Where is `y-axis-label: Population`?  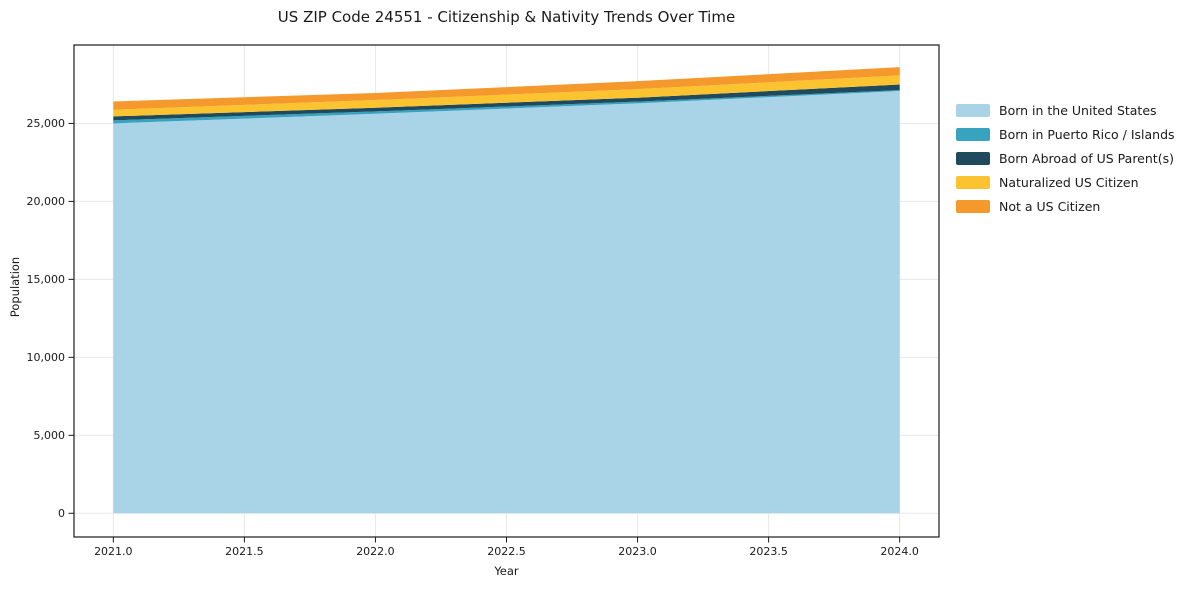
y-axis-label: Population is located at coordinates (15, 287).